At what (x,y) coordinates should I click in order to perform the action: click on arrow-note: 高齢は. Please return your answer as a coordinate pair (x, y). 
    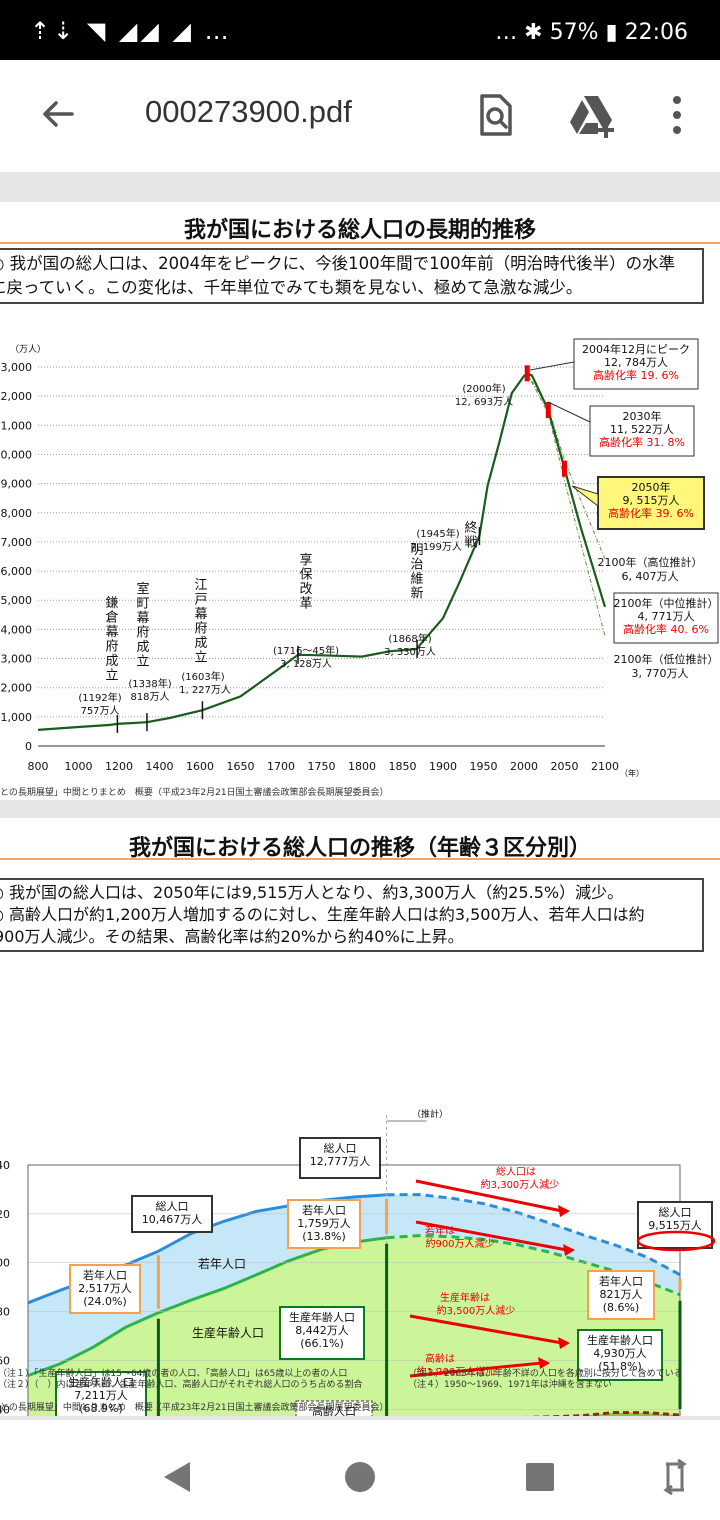
    Looking at the image, I should click on (440, 1358).